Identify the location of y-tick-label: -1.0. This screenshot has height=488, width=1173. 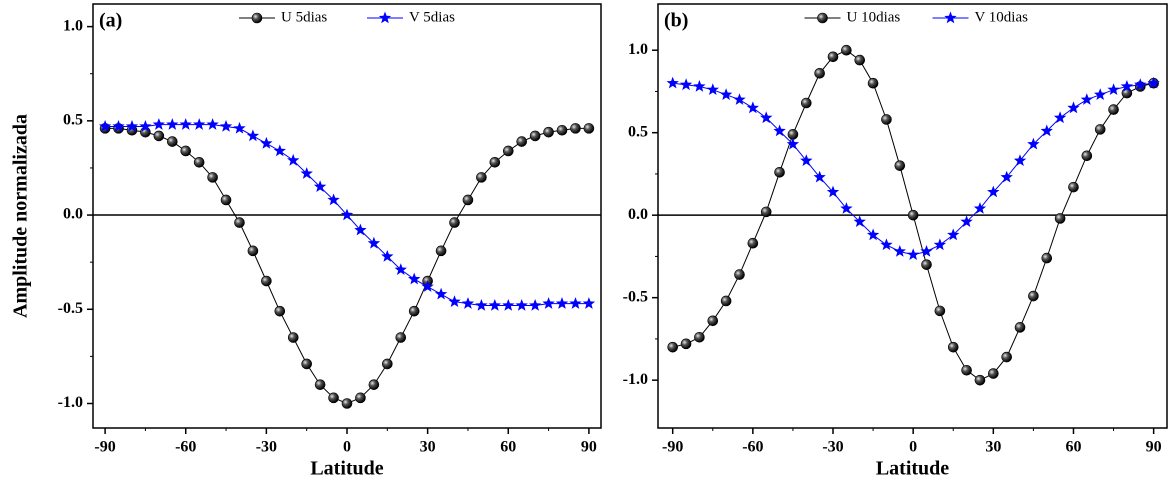
(635, 379).